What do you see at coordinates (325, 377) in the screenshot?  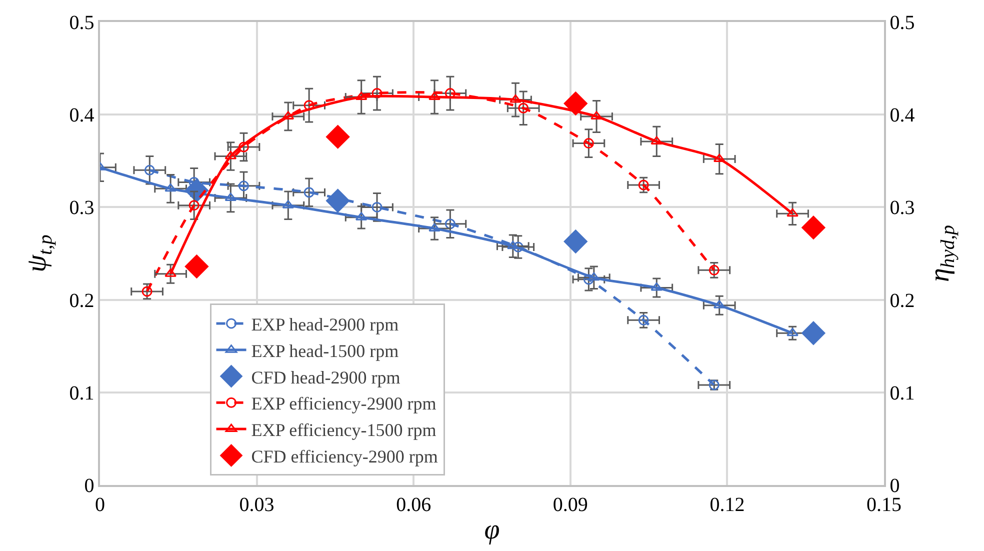 I see `legend-label: CFD head-2900 rpm` at bounding box center [325, 377].